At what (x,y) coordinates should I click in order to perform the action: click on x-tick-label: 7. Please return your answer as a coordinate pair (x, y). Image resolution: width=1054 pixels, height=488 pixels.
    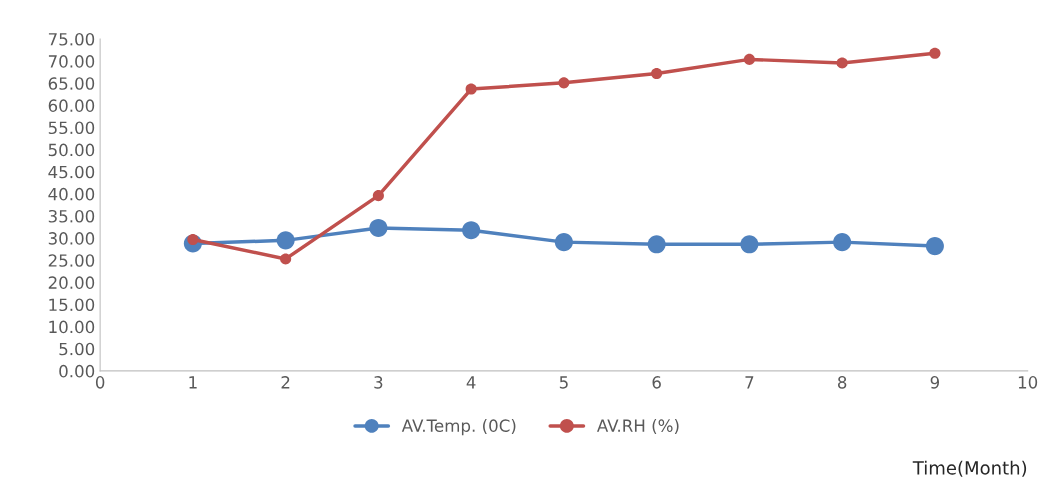
    Looking at the image, I should click on (749, 382).